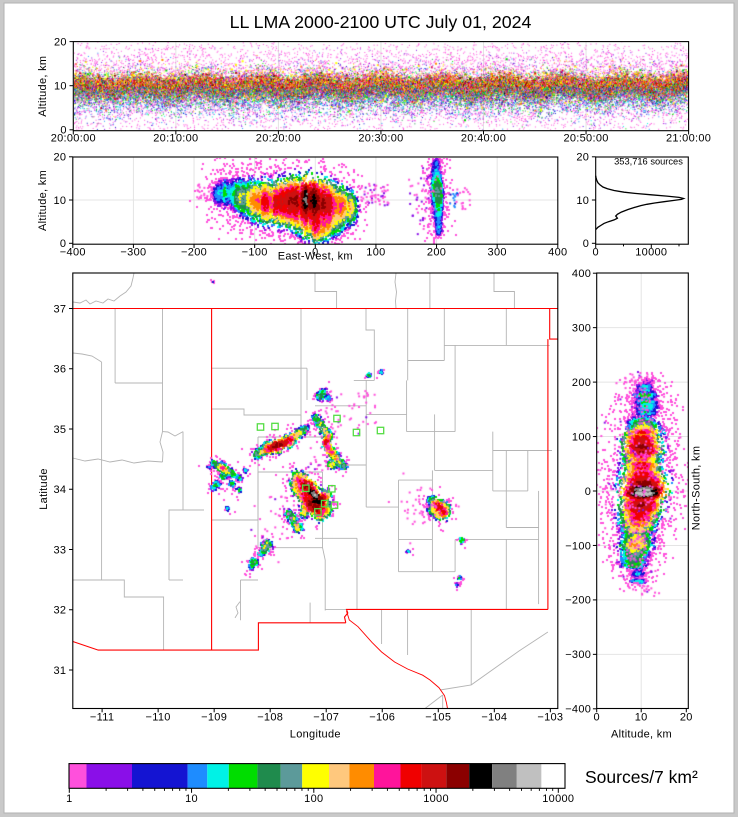  What do you see at coordinates (59, 309) in the screenshot?
I see `svg-text: 37` at bounding box center [59, 309].